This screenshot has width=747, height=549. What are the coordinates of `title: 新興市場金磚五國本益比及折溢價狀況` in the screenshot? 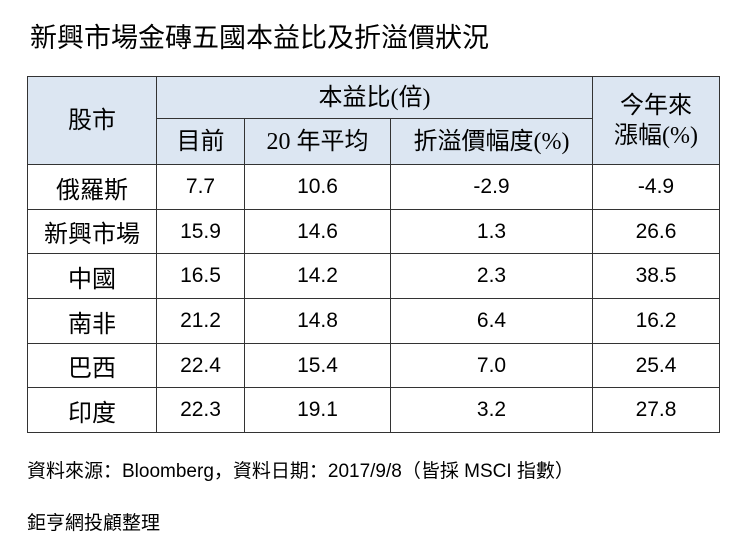 It's located at (259, 38).